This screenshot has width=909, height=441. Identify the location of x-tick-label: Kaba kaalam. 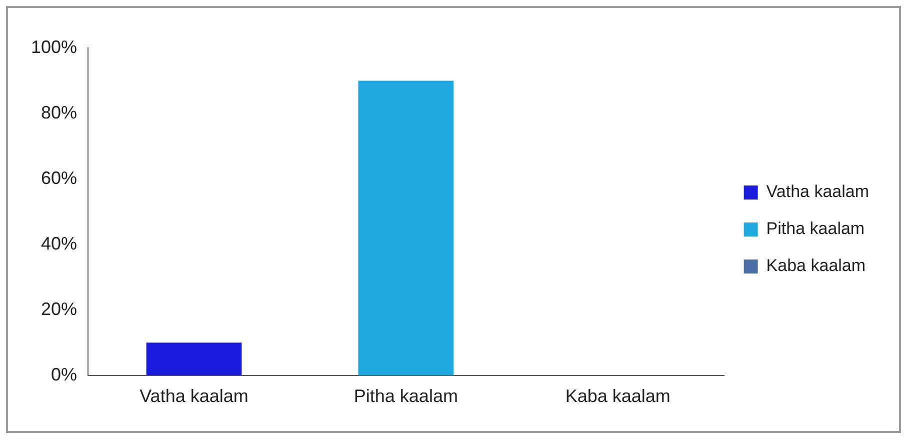
(617, 396).